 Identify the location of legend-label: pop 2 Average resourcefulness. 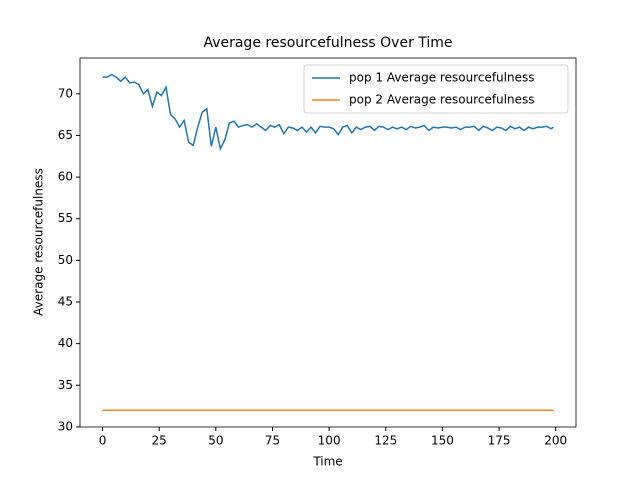
(442, 100).